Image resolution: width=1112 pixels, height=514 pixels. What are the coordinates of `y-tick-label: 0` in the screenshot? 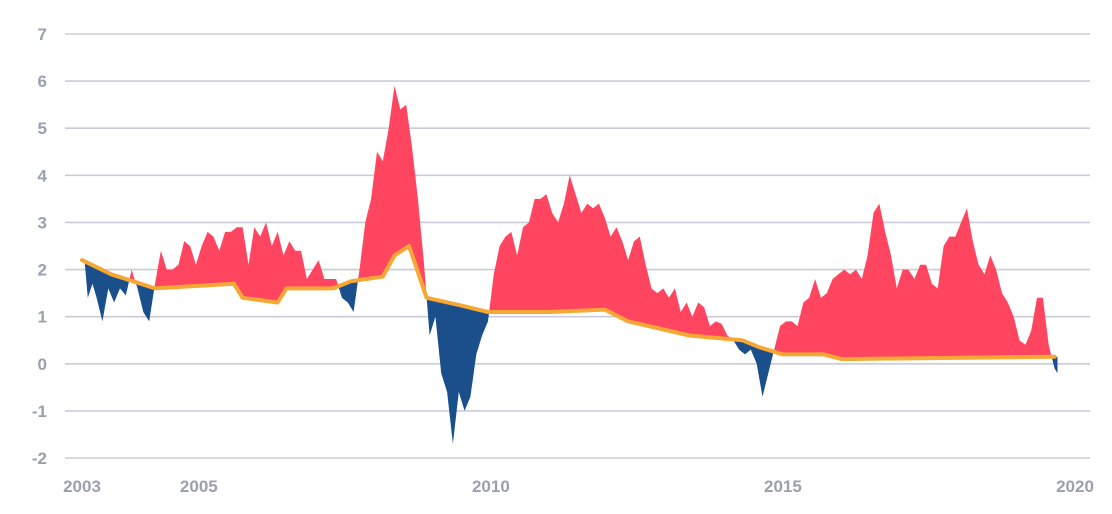 It's located at (42, 364).